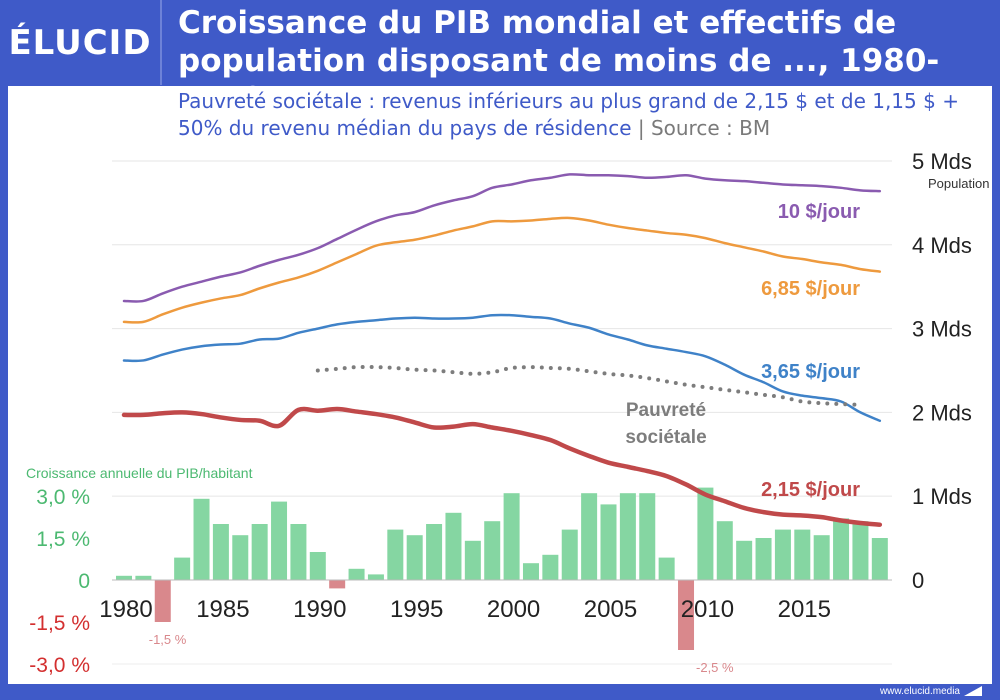  I want to click on x-tick-label: 1980, so click(125, 609).